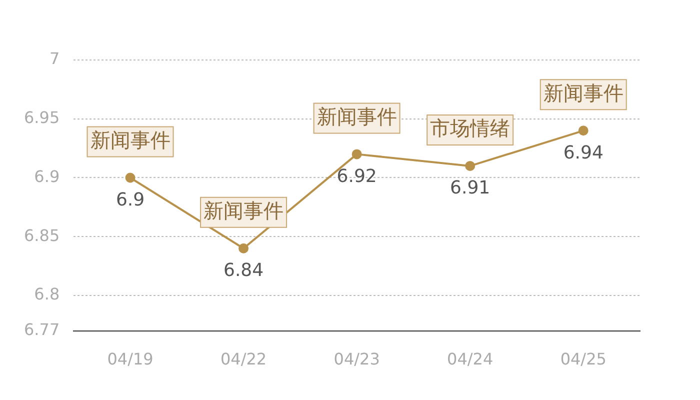 The image size is (700, 400). What do you see at coordinates (47, 176) in the screenshot?
I see `y-tick-label: 6.9` at bounding box center [47, 176].